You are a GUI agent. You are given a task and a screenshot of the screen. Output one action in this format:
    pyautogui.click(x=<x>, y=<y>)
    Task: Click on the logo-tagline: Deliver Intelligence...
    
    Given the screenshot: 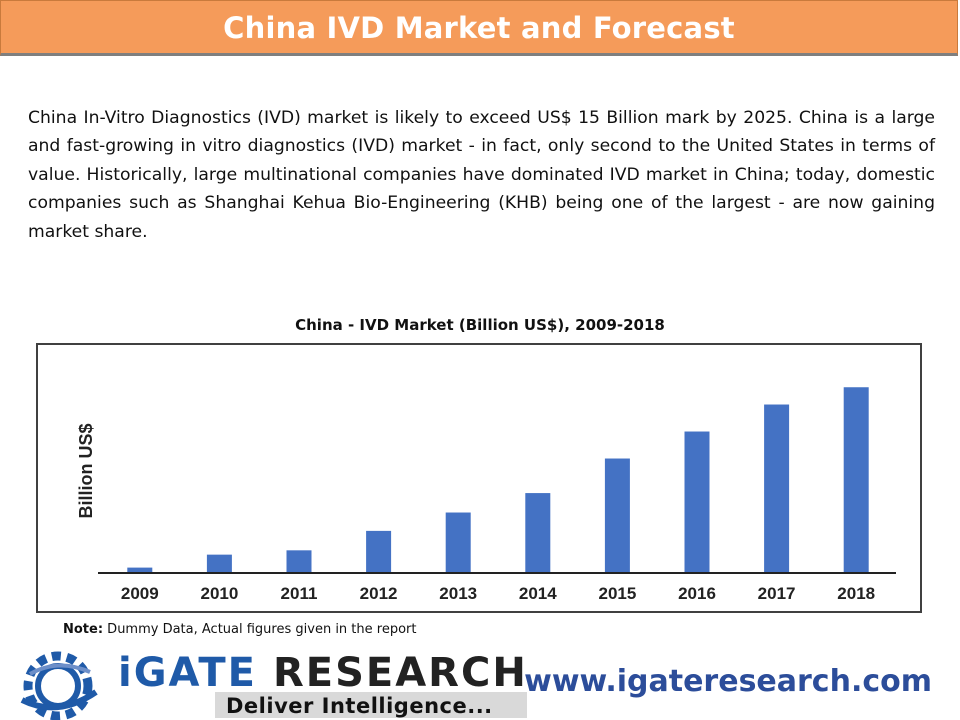 What is the action you would take?
    pyautogui.click(x=359, y=706)
    